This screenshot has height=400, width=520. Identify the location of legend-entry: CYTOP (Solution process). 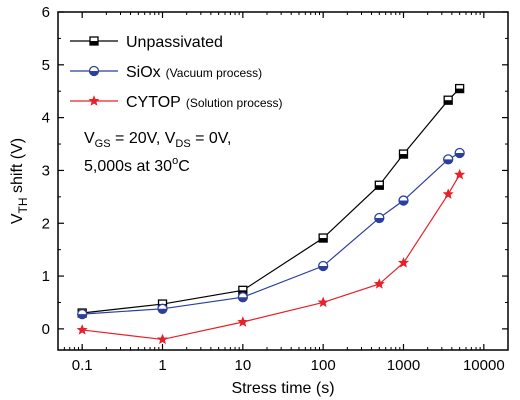
(176, 102).